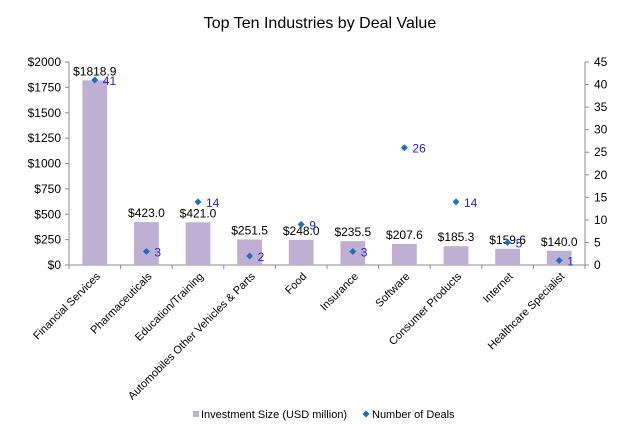 Image resolution: width=640 pixels, height=430 pixels. What do you see at coordinates (601, 85) in the screenshot?
I see `y-tick-label-right: 40` at bounding box center [601, 85].